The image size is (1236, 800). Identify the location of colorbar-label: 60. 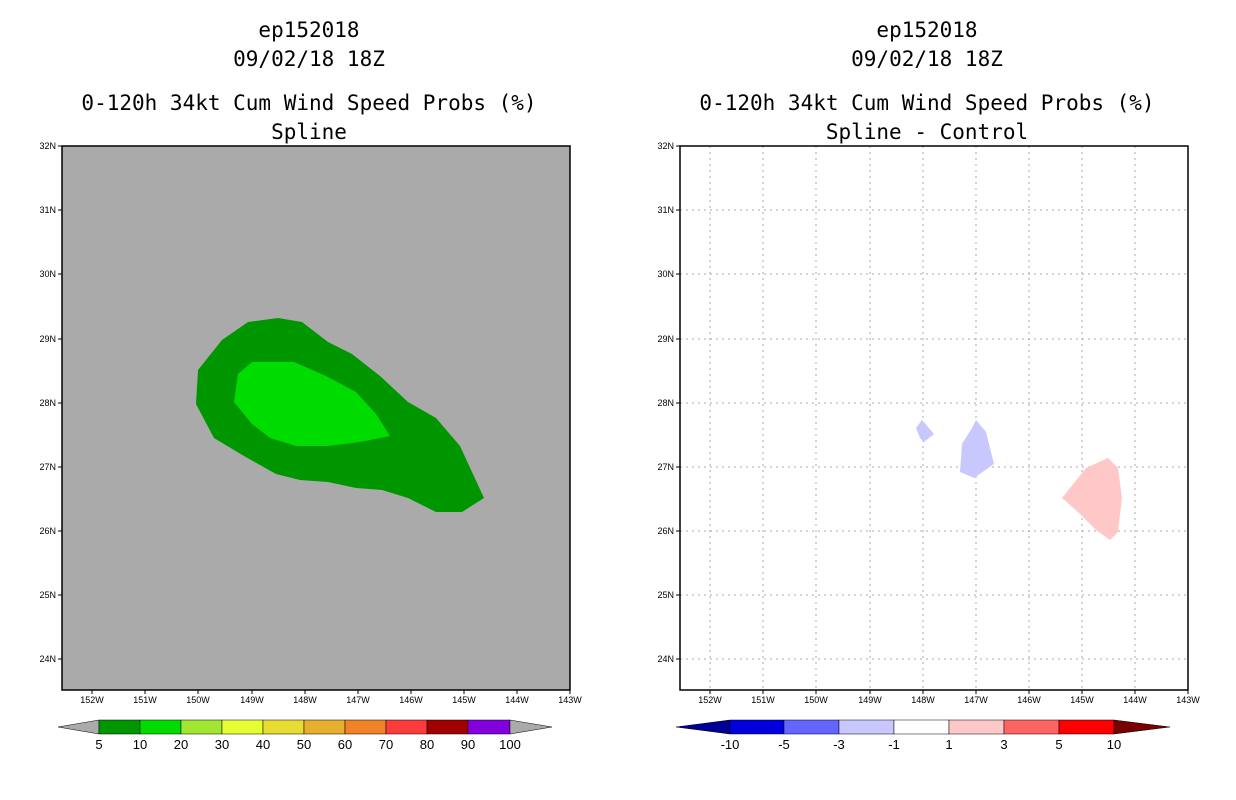
(345, 744).